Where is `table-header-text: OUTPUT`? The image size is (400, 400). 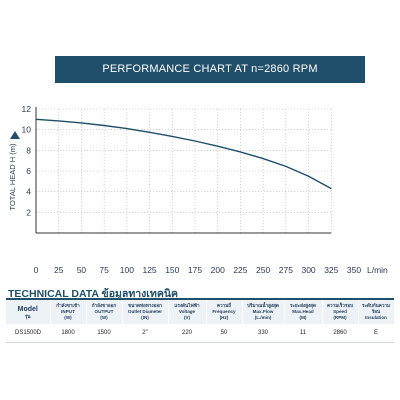
table-header-text: OUTPUT is located at coordinates (104, 311).